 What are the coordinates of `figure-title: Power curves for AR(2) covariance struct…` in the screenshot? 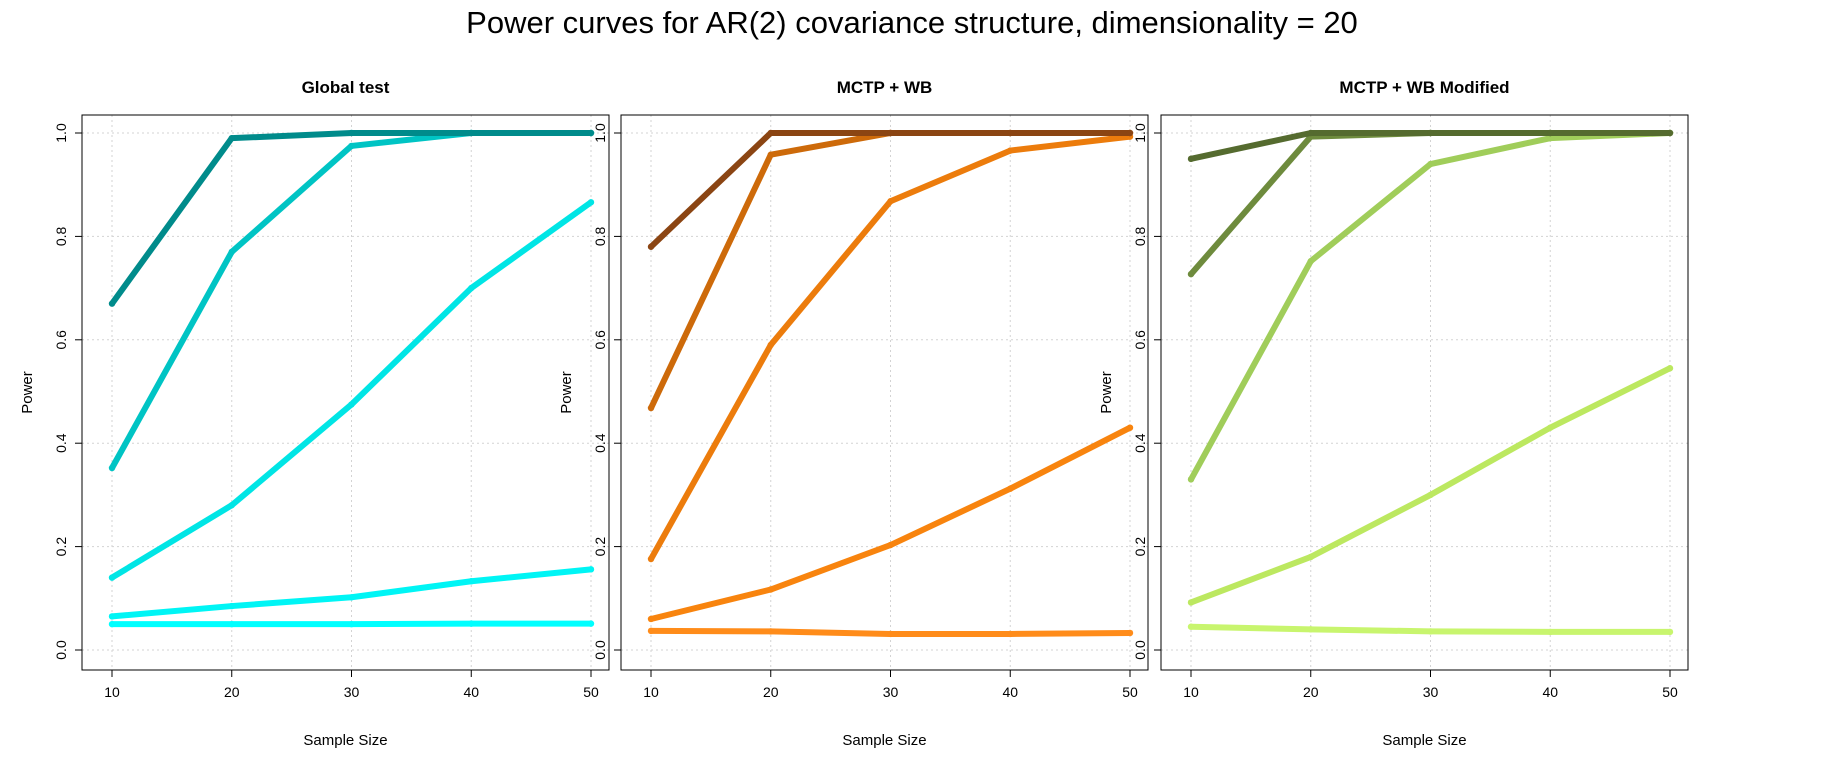 It's located at (912, 22).